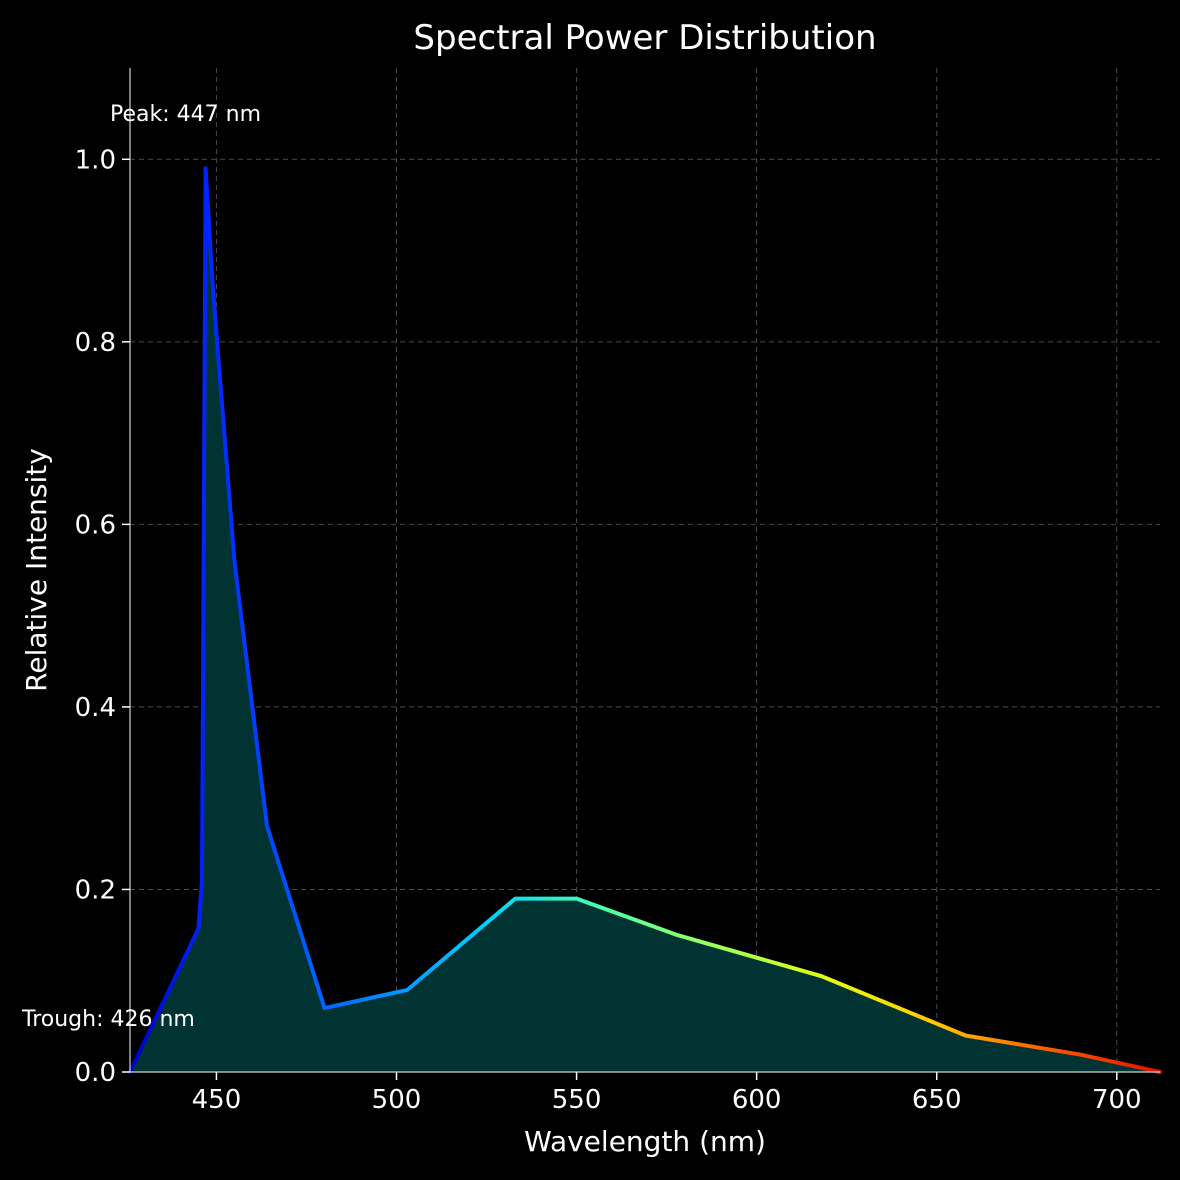 The image size is (1180, 1180). What do you see at coordinates (1117, 1100) in the screenshot?
I see `x-tick-label: 700` at bounding box center [1117, 1100].